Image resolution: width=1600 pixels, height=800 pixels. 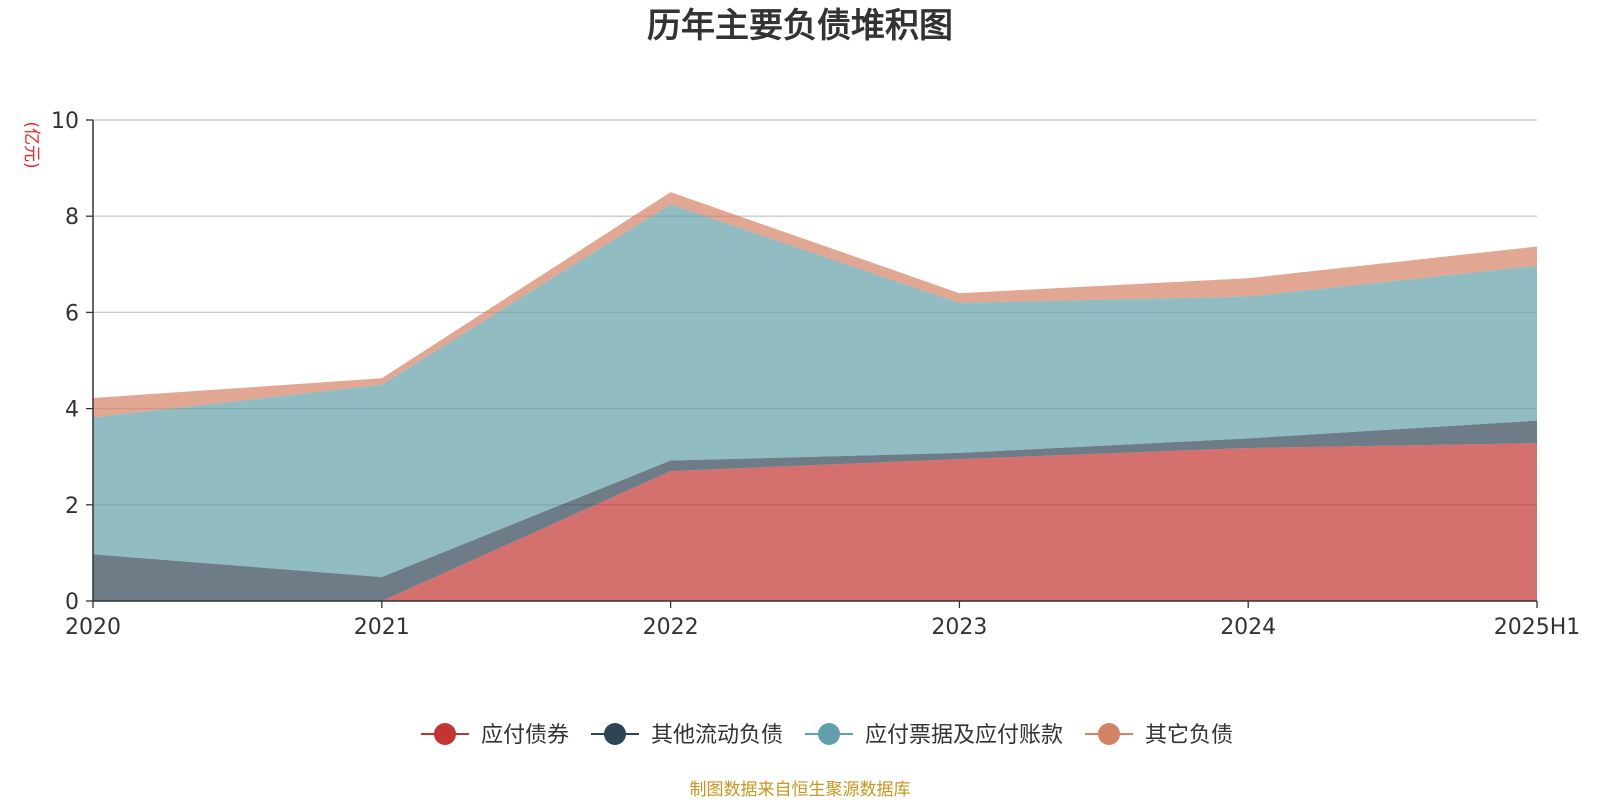 I want to click on y-tick-label: 8, so click(x=72, y=217).